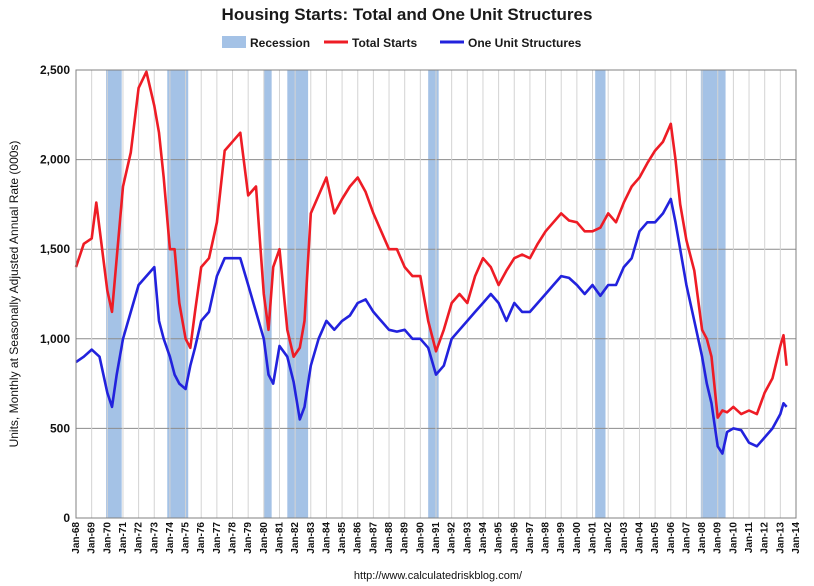  I want to click on x-tick-label: Jan-82, so click(295, 538).